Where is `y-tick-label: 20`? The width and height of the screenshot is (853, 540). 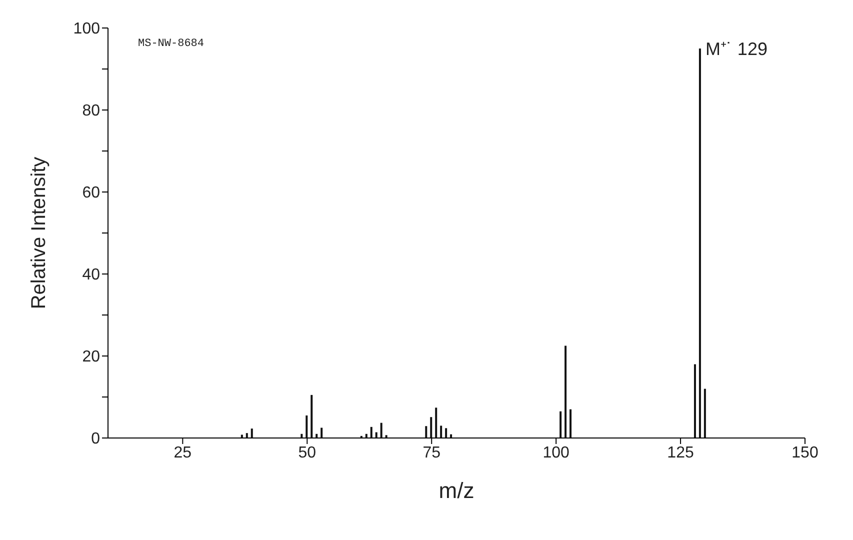 y-tick-label: 20 is located at coordinates (91, 357).